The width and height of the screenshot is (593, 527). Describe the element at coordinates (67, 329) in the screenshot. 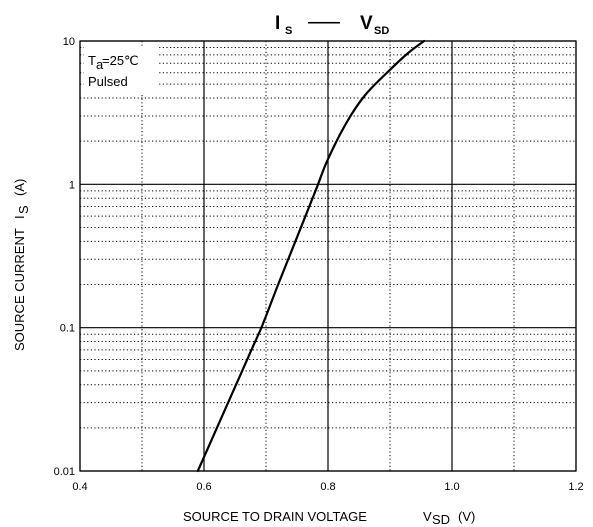

I see `y-tick-label: 0.1` at that location.